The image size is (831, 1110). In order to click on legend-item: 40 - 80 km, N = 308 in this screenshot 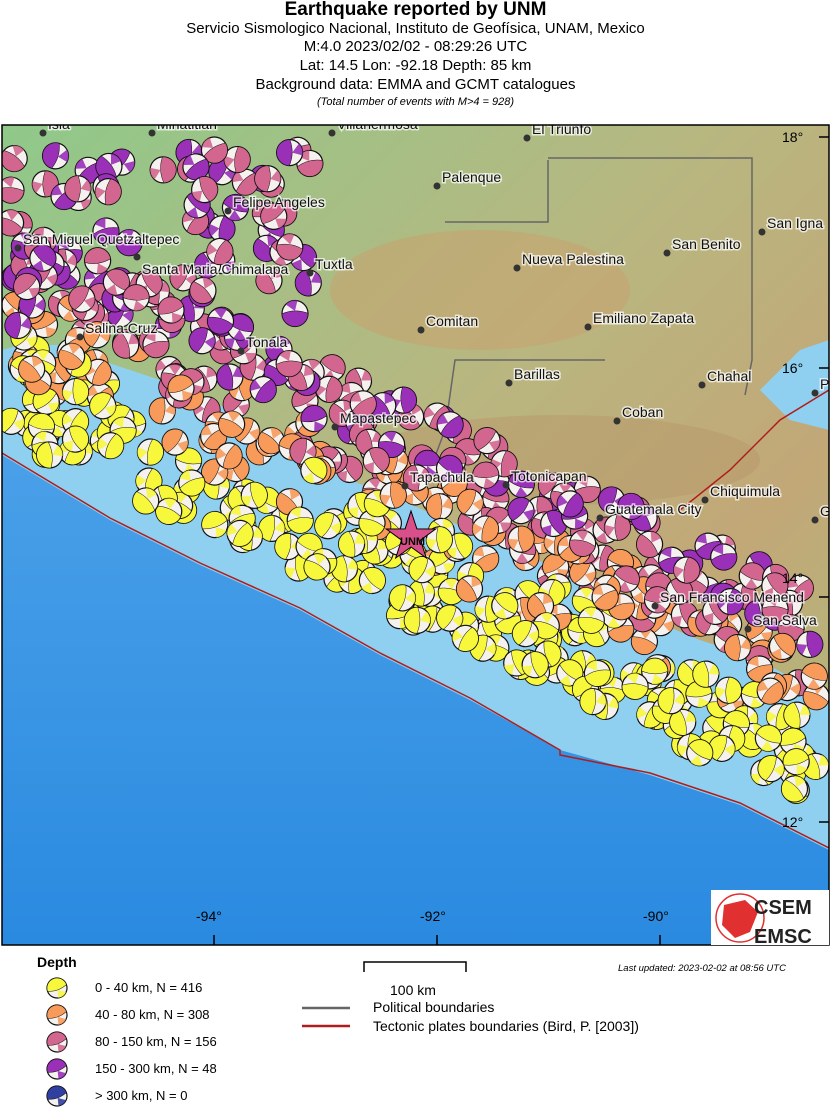, I will do `click(152, 1014)`.